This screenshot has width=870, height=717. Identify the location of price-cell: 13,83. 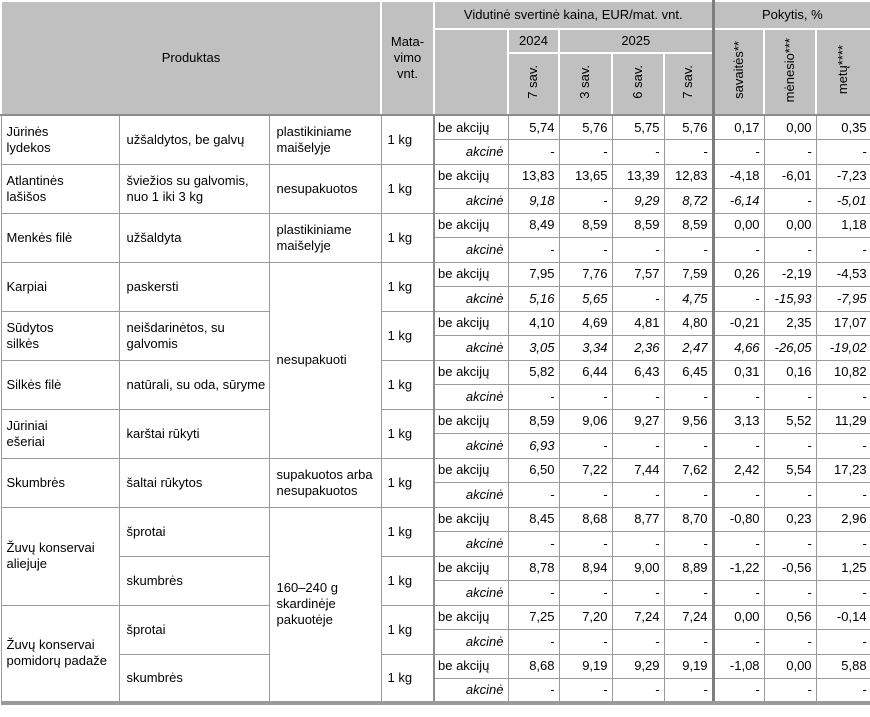
(533, 176).